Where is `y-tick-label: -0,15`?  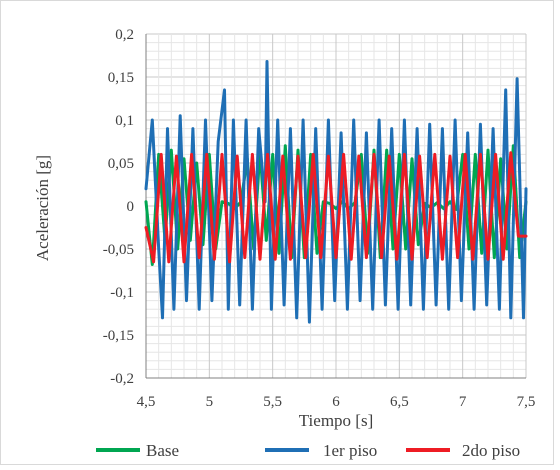 y-tick-label: -0,15 is located at coordinates (118, 336).